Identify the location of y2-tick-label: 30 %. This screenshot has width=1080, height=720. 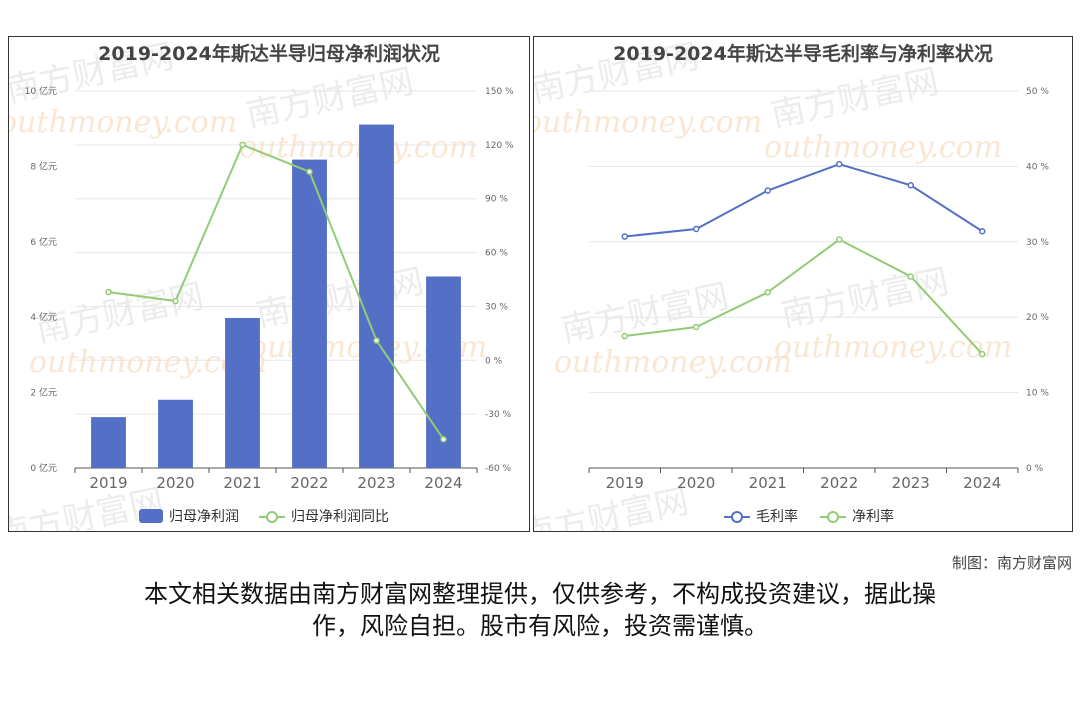
(496, 307).